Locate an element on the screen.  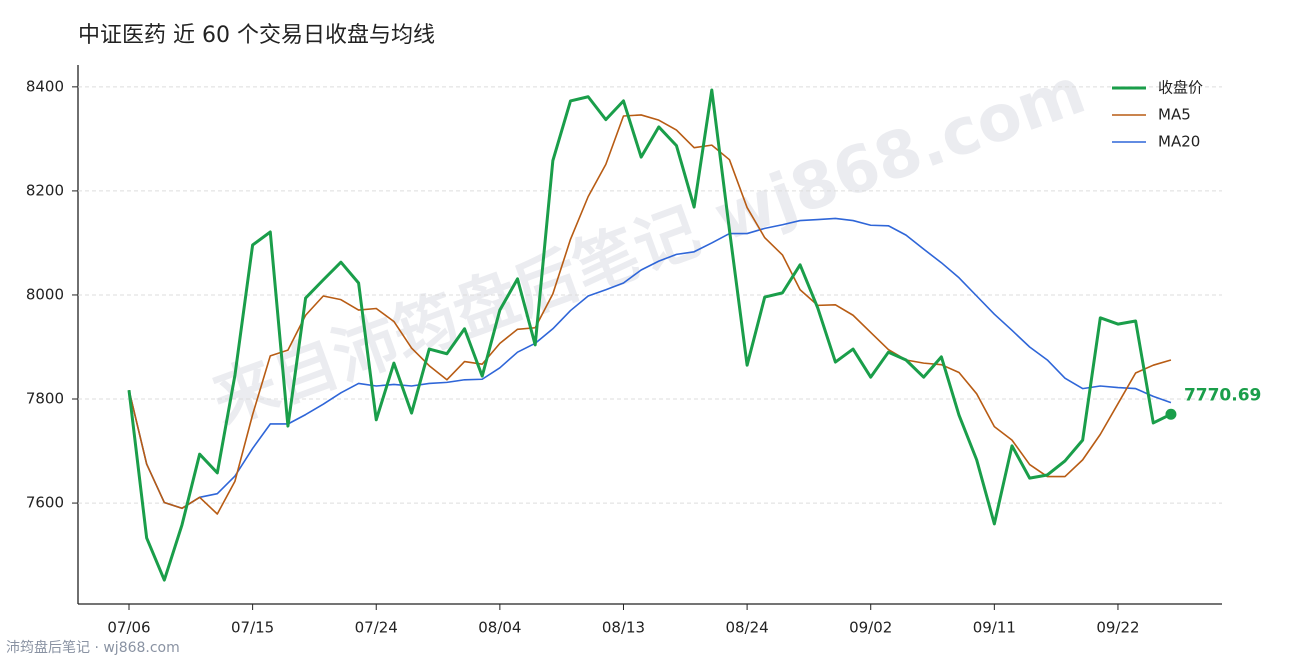
x-tick-label: 08/04 is located at coordinates (499, 628).